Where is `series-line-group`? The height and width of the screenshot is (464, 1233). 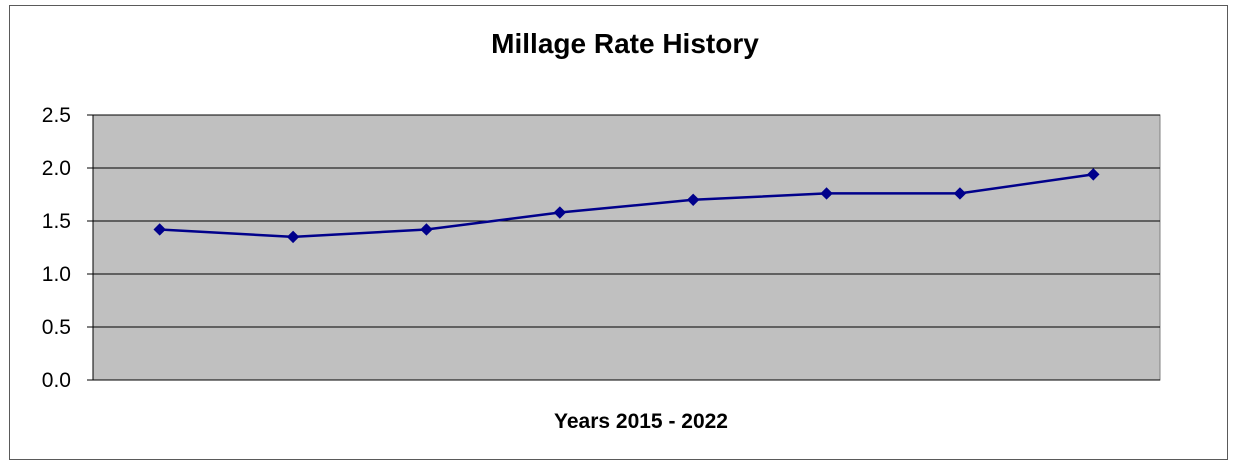
series-line-group is located at coordinates (626, 206).